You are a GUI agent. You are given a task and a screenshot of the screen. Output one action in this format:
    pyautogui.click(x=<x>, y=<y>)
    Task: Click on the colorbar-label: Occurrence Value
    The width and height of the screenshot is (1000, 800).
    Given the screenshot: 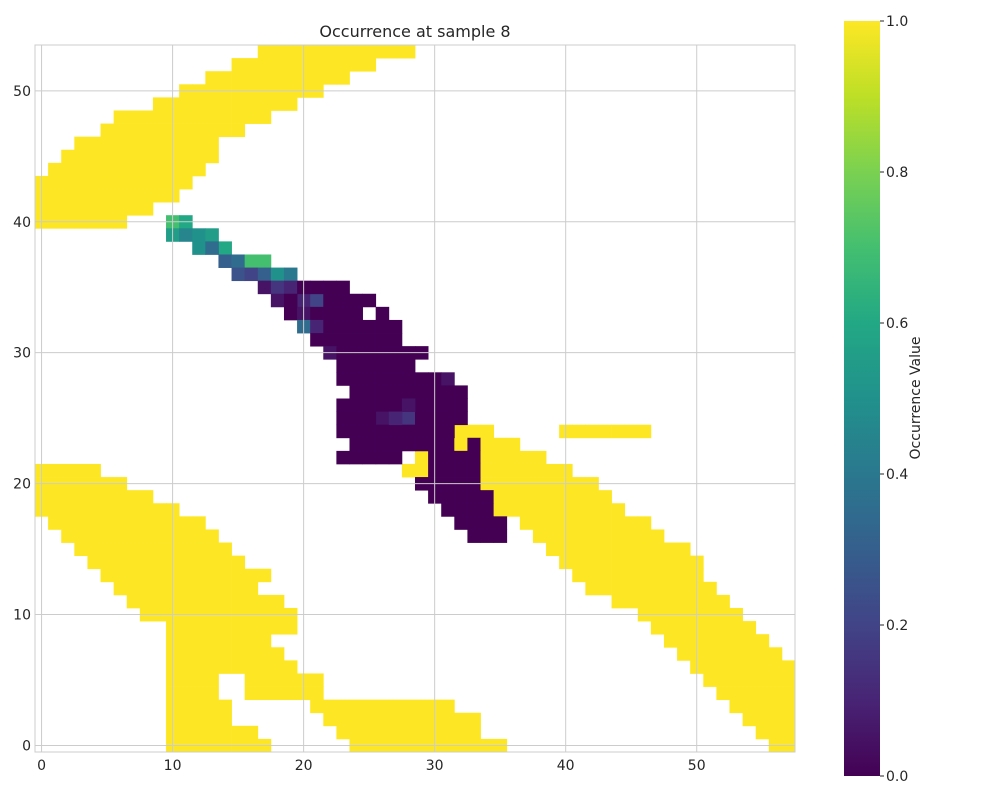 What is the action you would take?
    pyautogui.click(x=916, y=398)
    